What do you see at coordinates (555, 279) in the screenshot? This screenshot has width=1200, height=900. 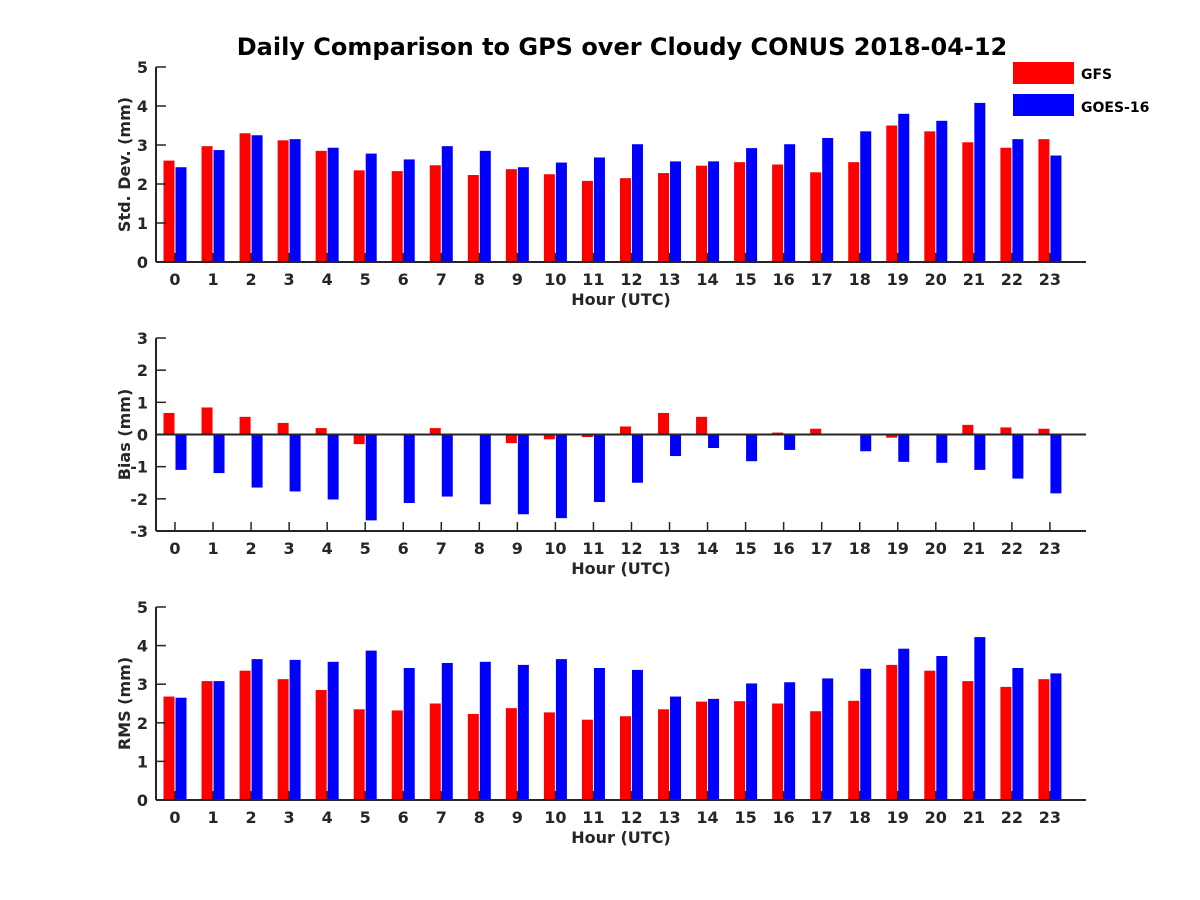 I see `x-tick-label-panel1: 10` at bounding box center [555, 279].